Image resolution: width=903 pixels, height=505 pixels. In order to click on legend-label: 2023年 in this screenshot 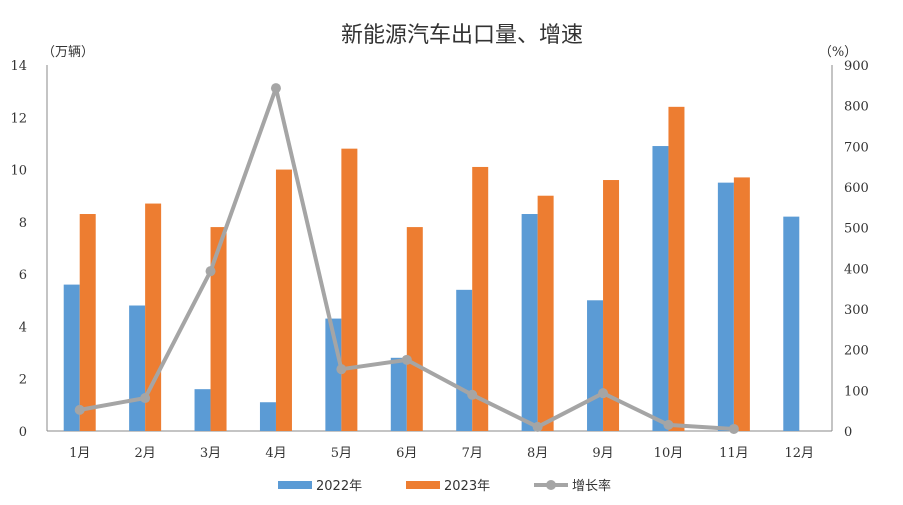, I will do `click(467, 486)`.